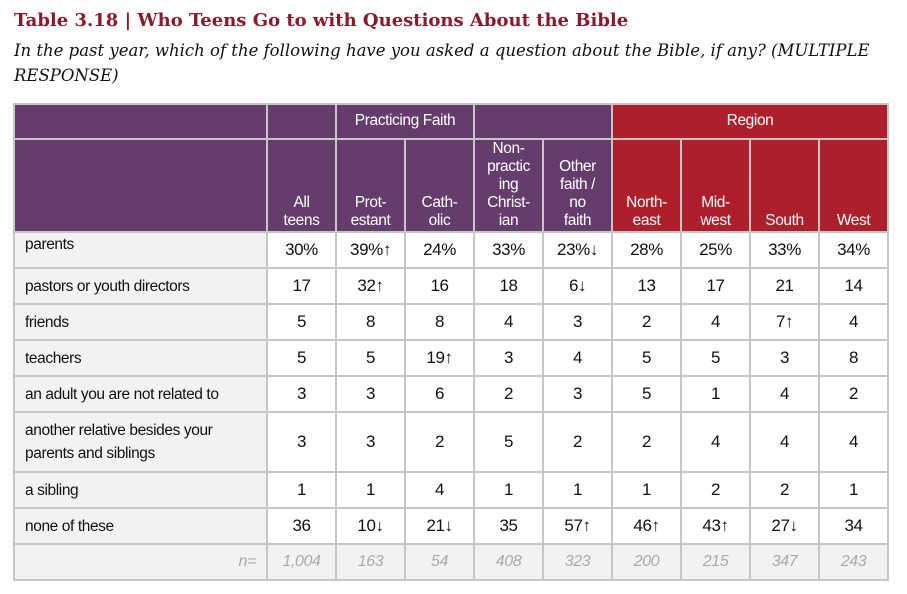 The width and height of the screenshot is (907, 594). Describe the element at coordinates (140, 322) in the screenshot. I see `row-label: friends` at that location.